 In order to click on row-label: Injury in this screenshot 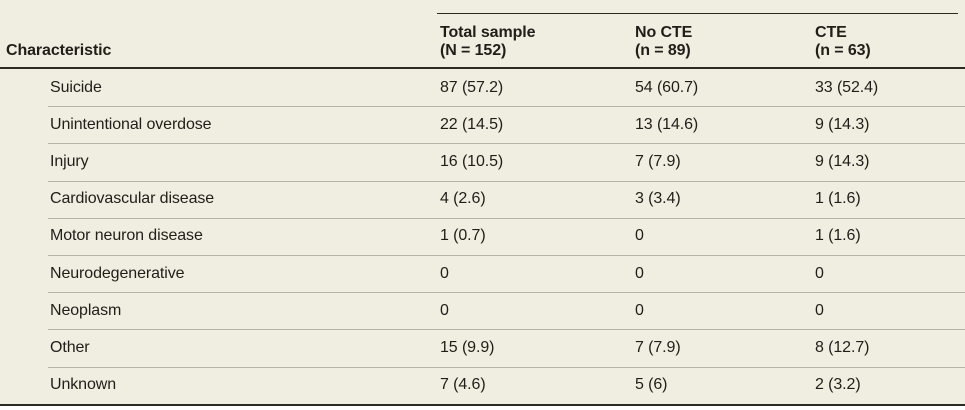, I will do `click(69, 161)`.